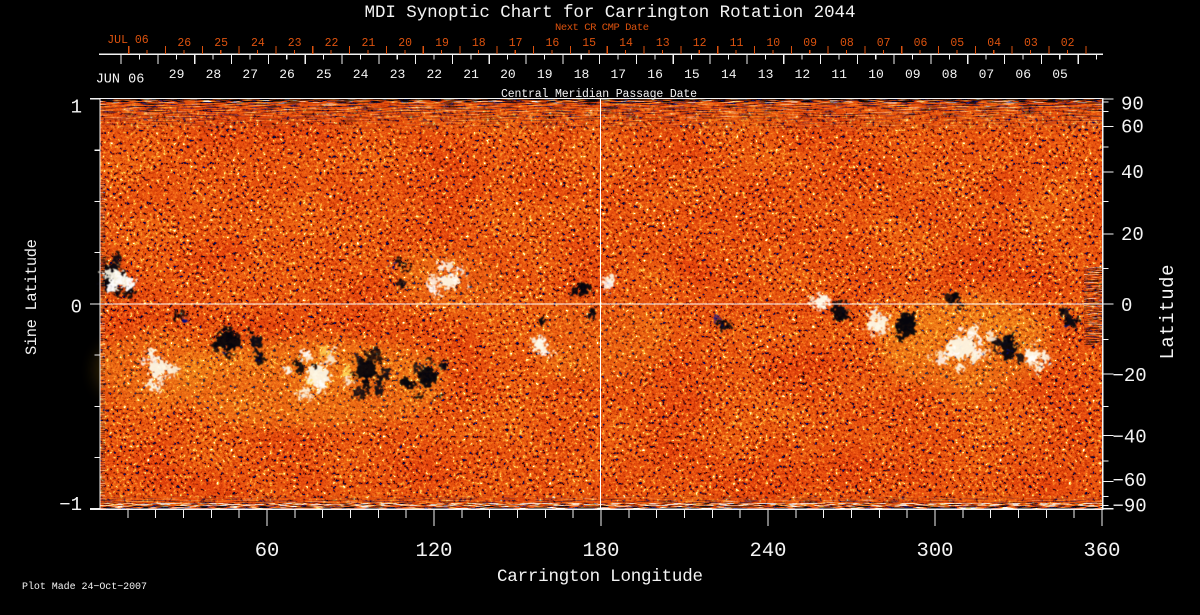 The height and width of the screenshot is (615, 1200). What do you see at coordinates (1130, 481) in the screenshot?
I see `svg-text: −60` at bounding box center [1130, 481].